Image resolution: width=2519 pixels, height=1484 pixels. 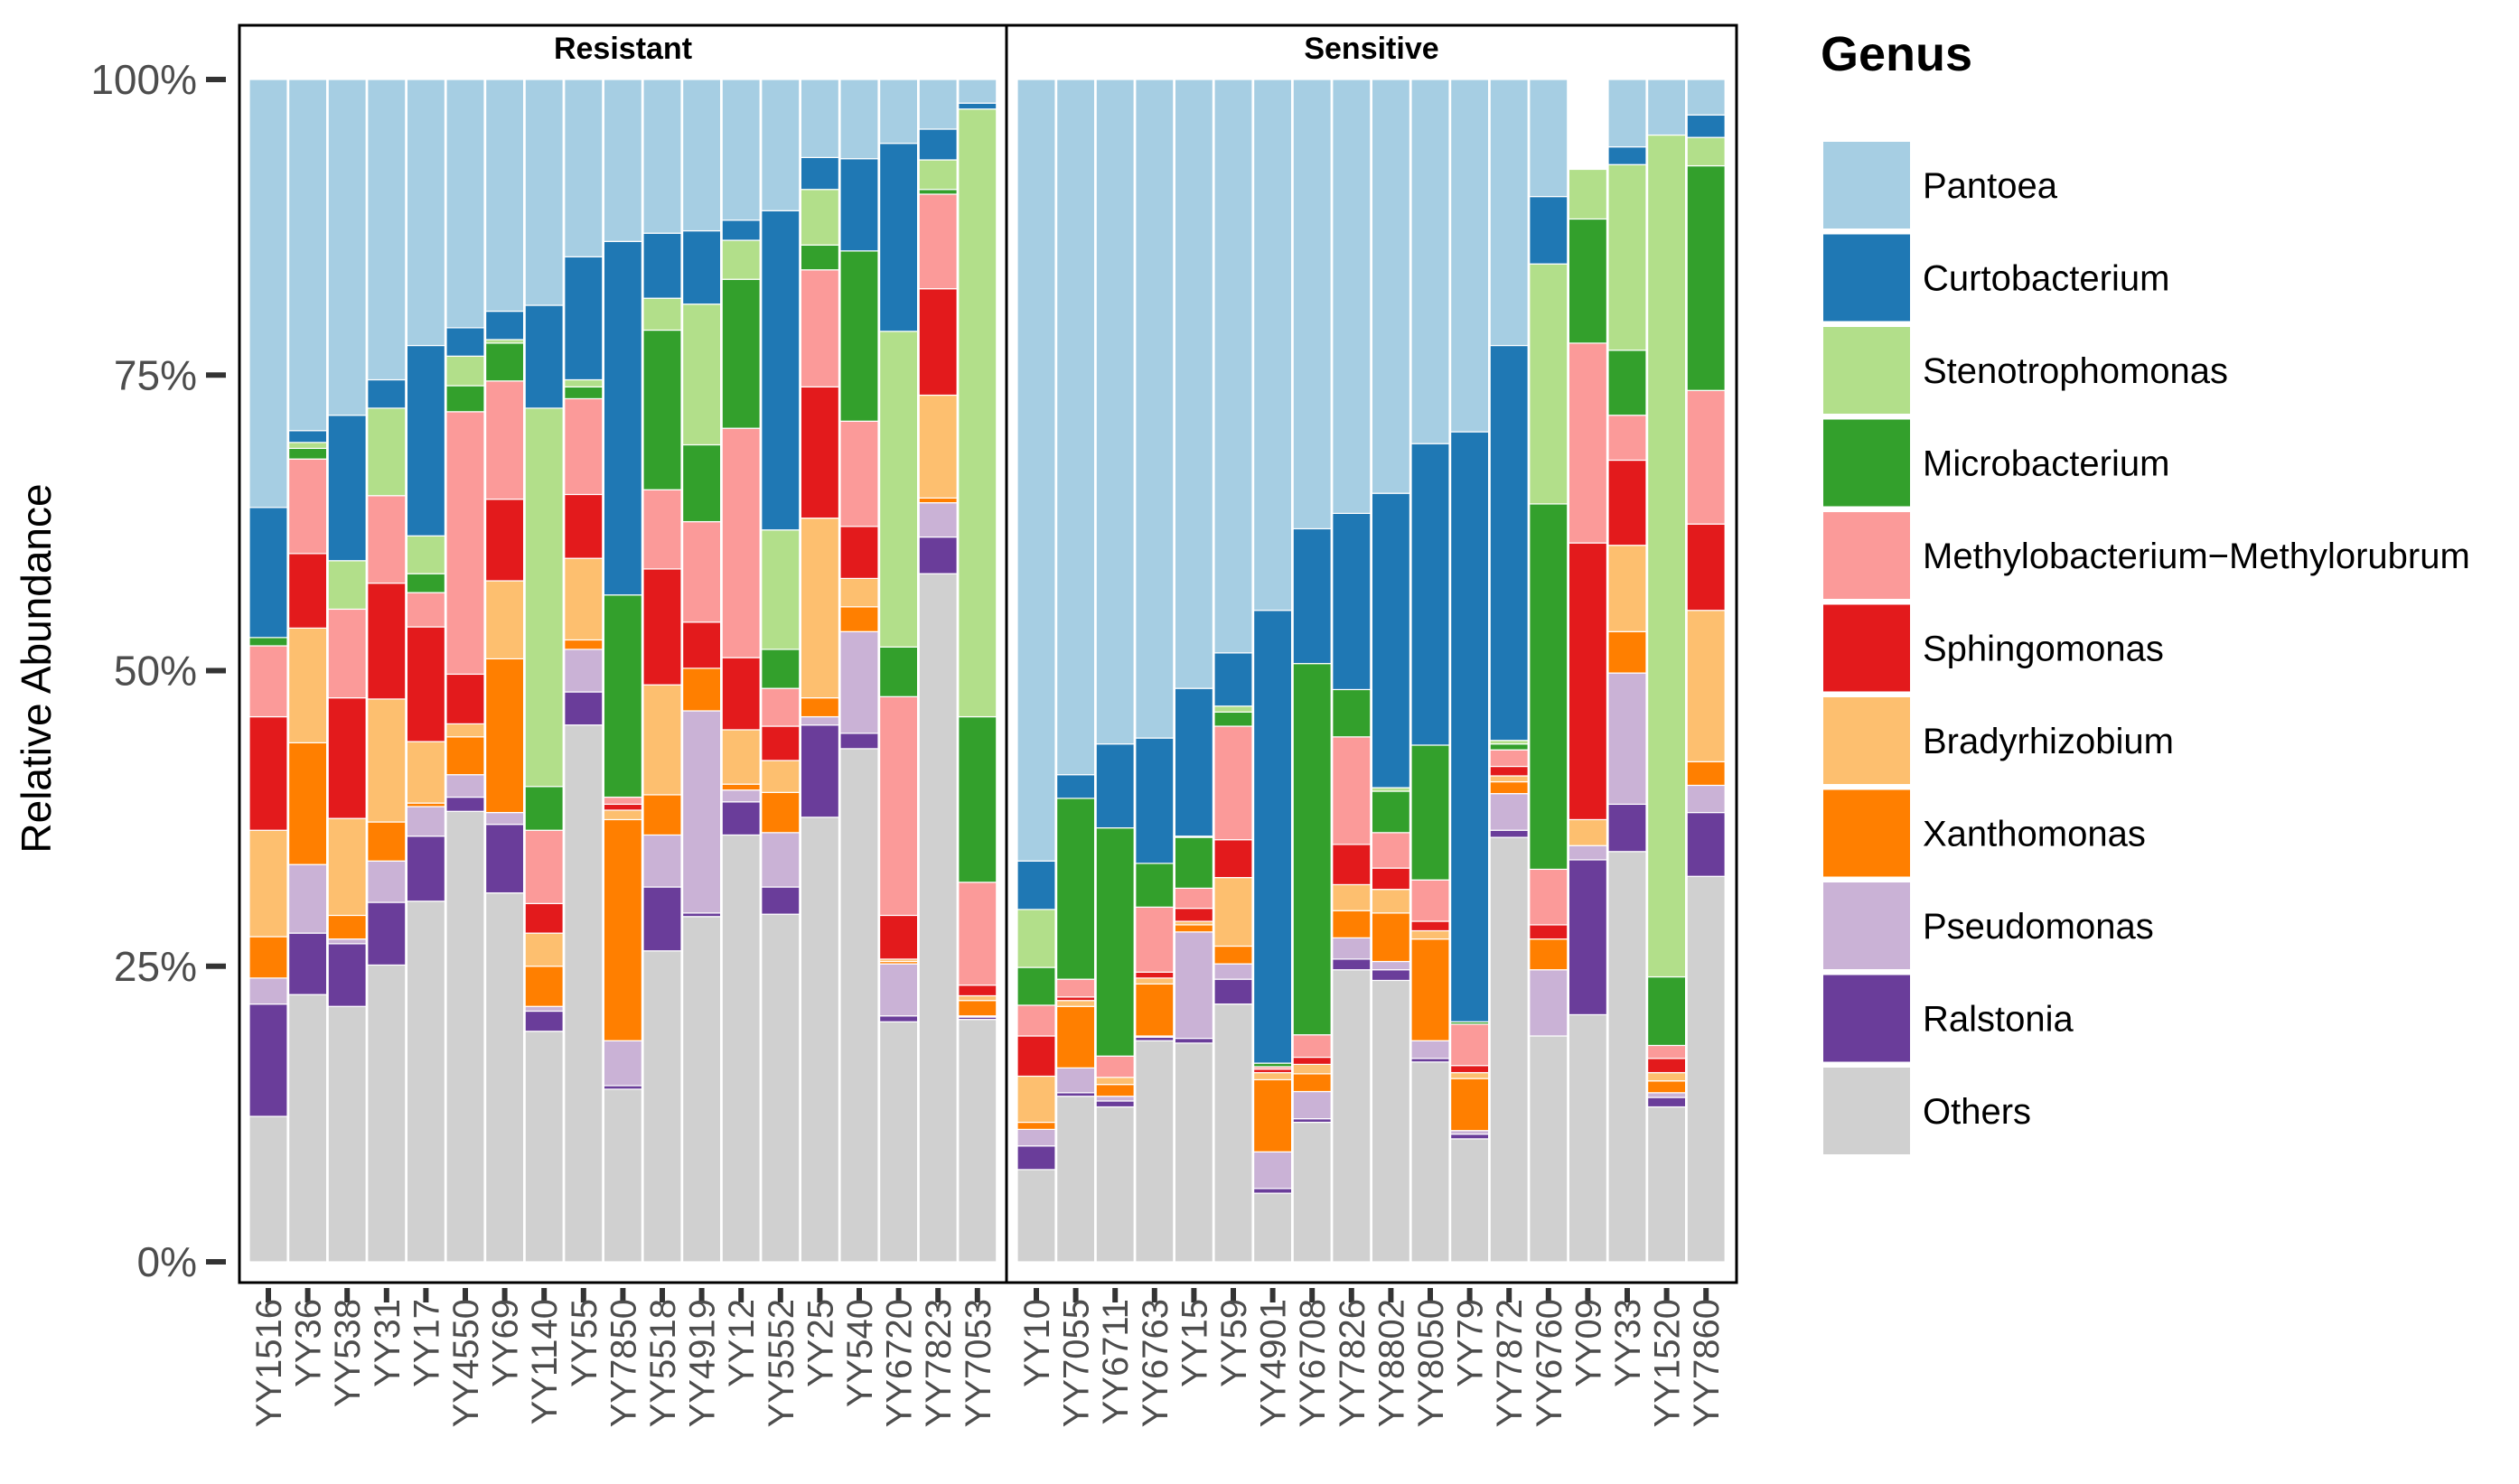 I want to click on segment-yy33-curtobacterium, so click(x=1627, y=155).